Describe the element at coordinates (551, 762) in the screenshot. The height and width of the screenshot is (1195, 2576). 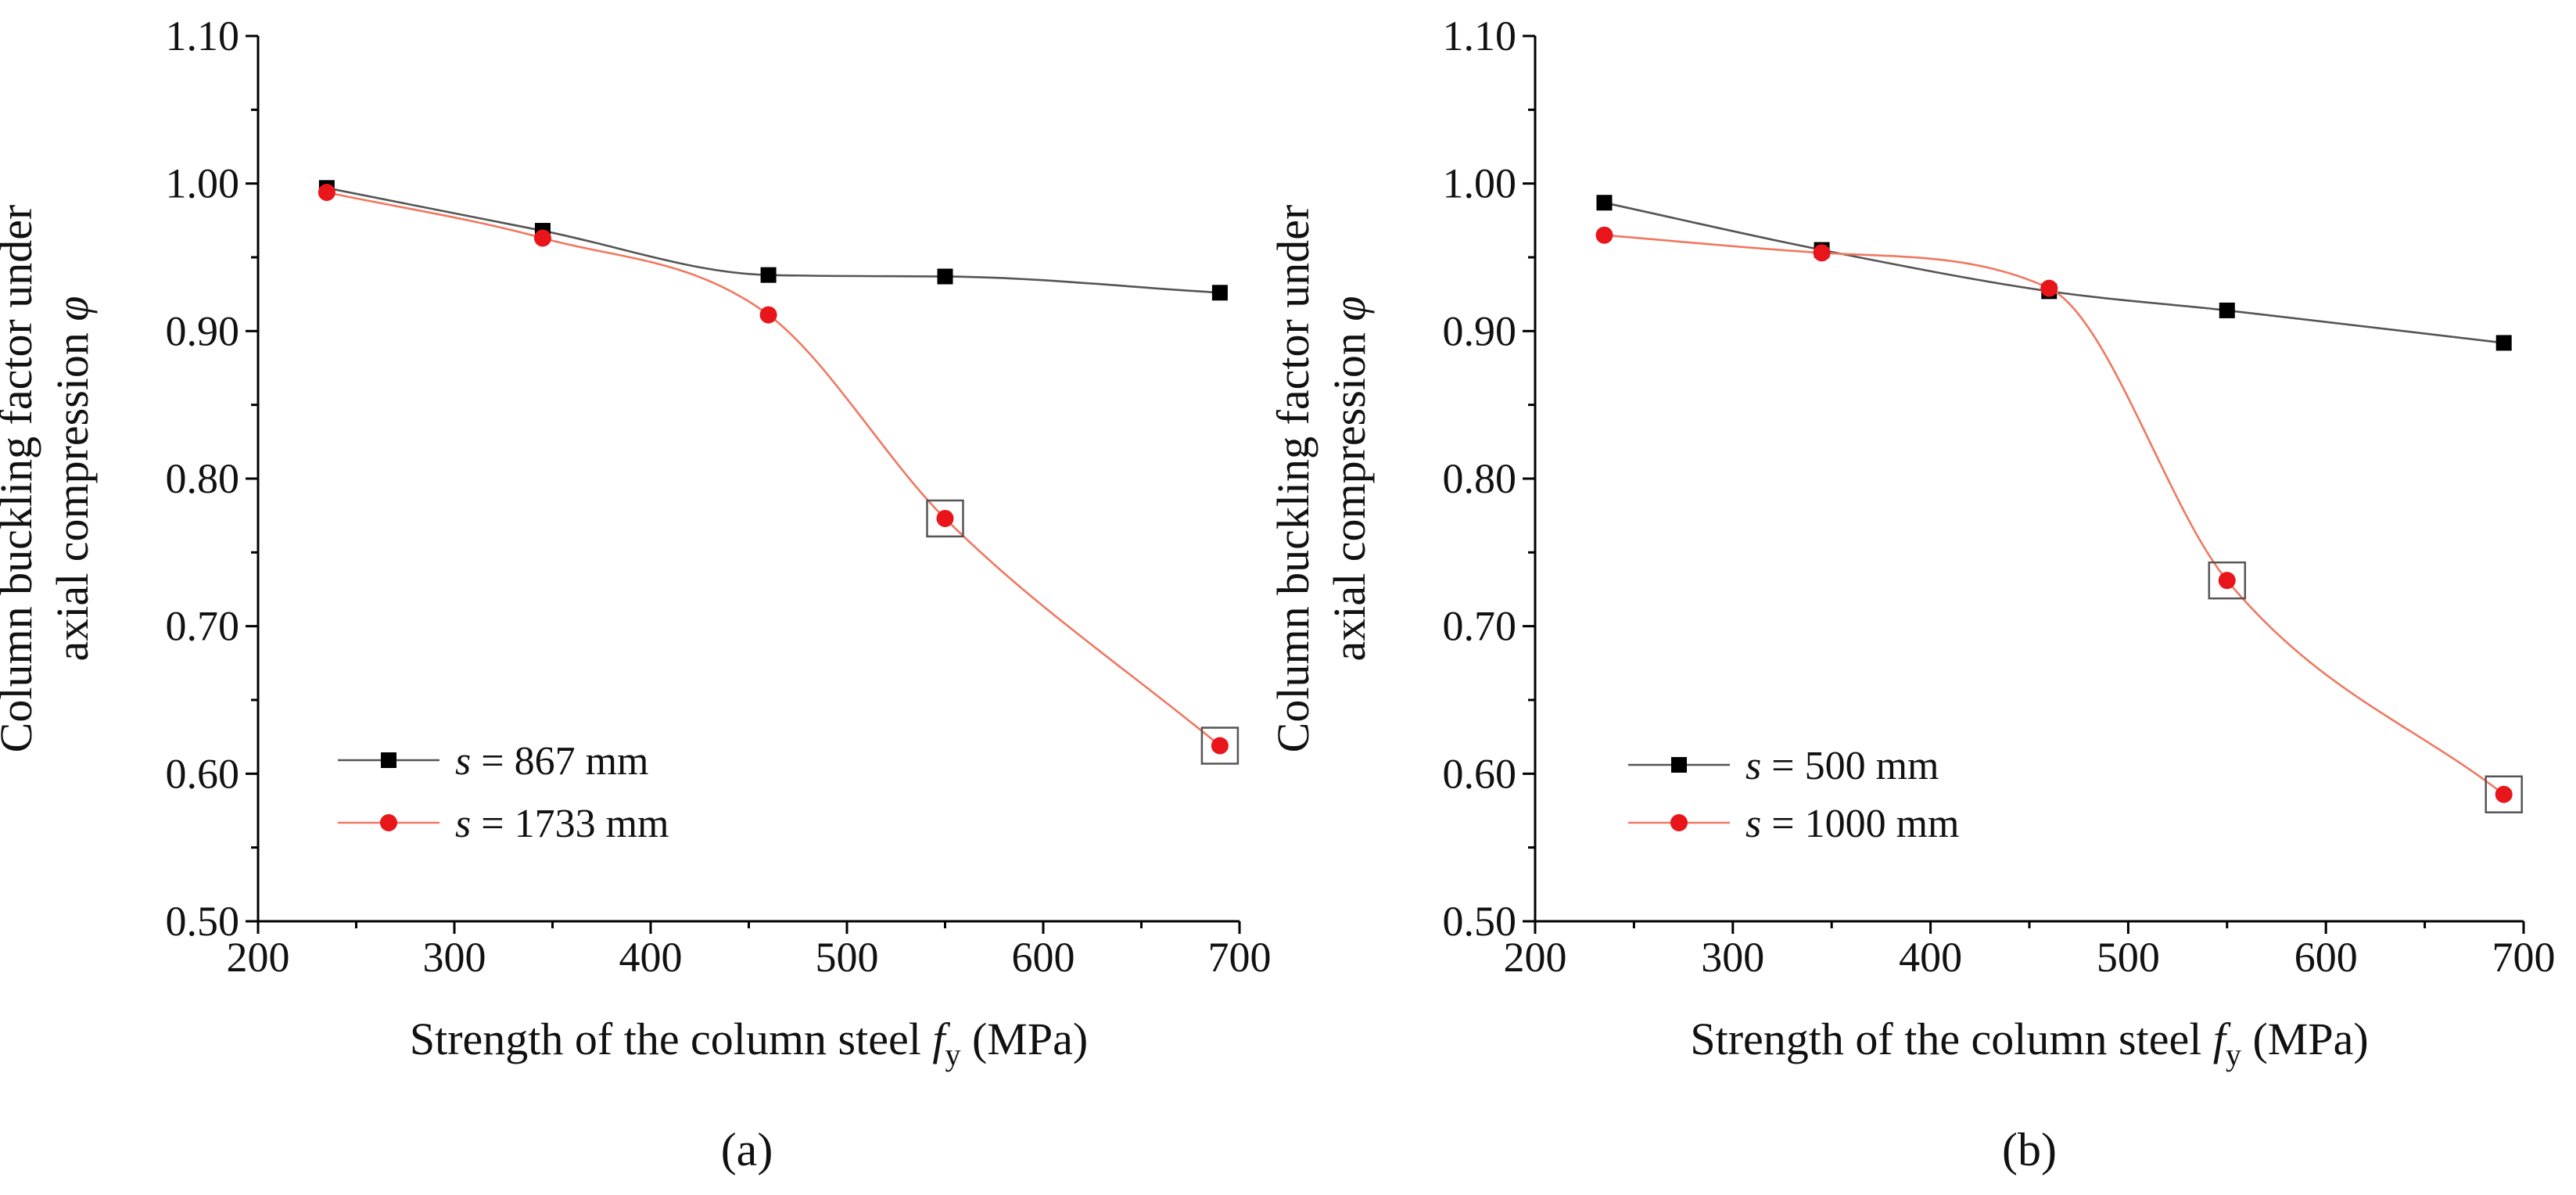
I see `legend-label-1: s = 867 mm` at that location.